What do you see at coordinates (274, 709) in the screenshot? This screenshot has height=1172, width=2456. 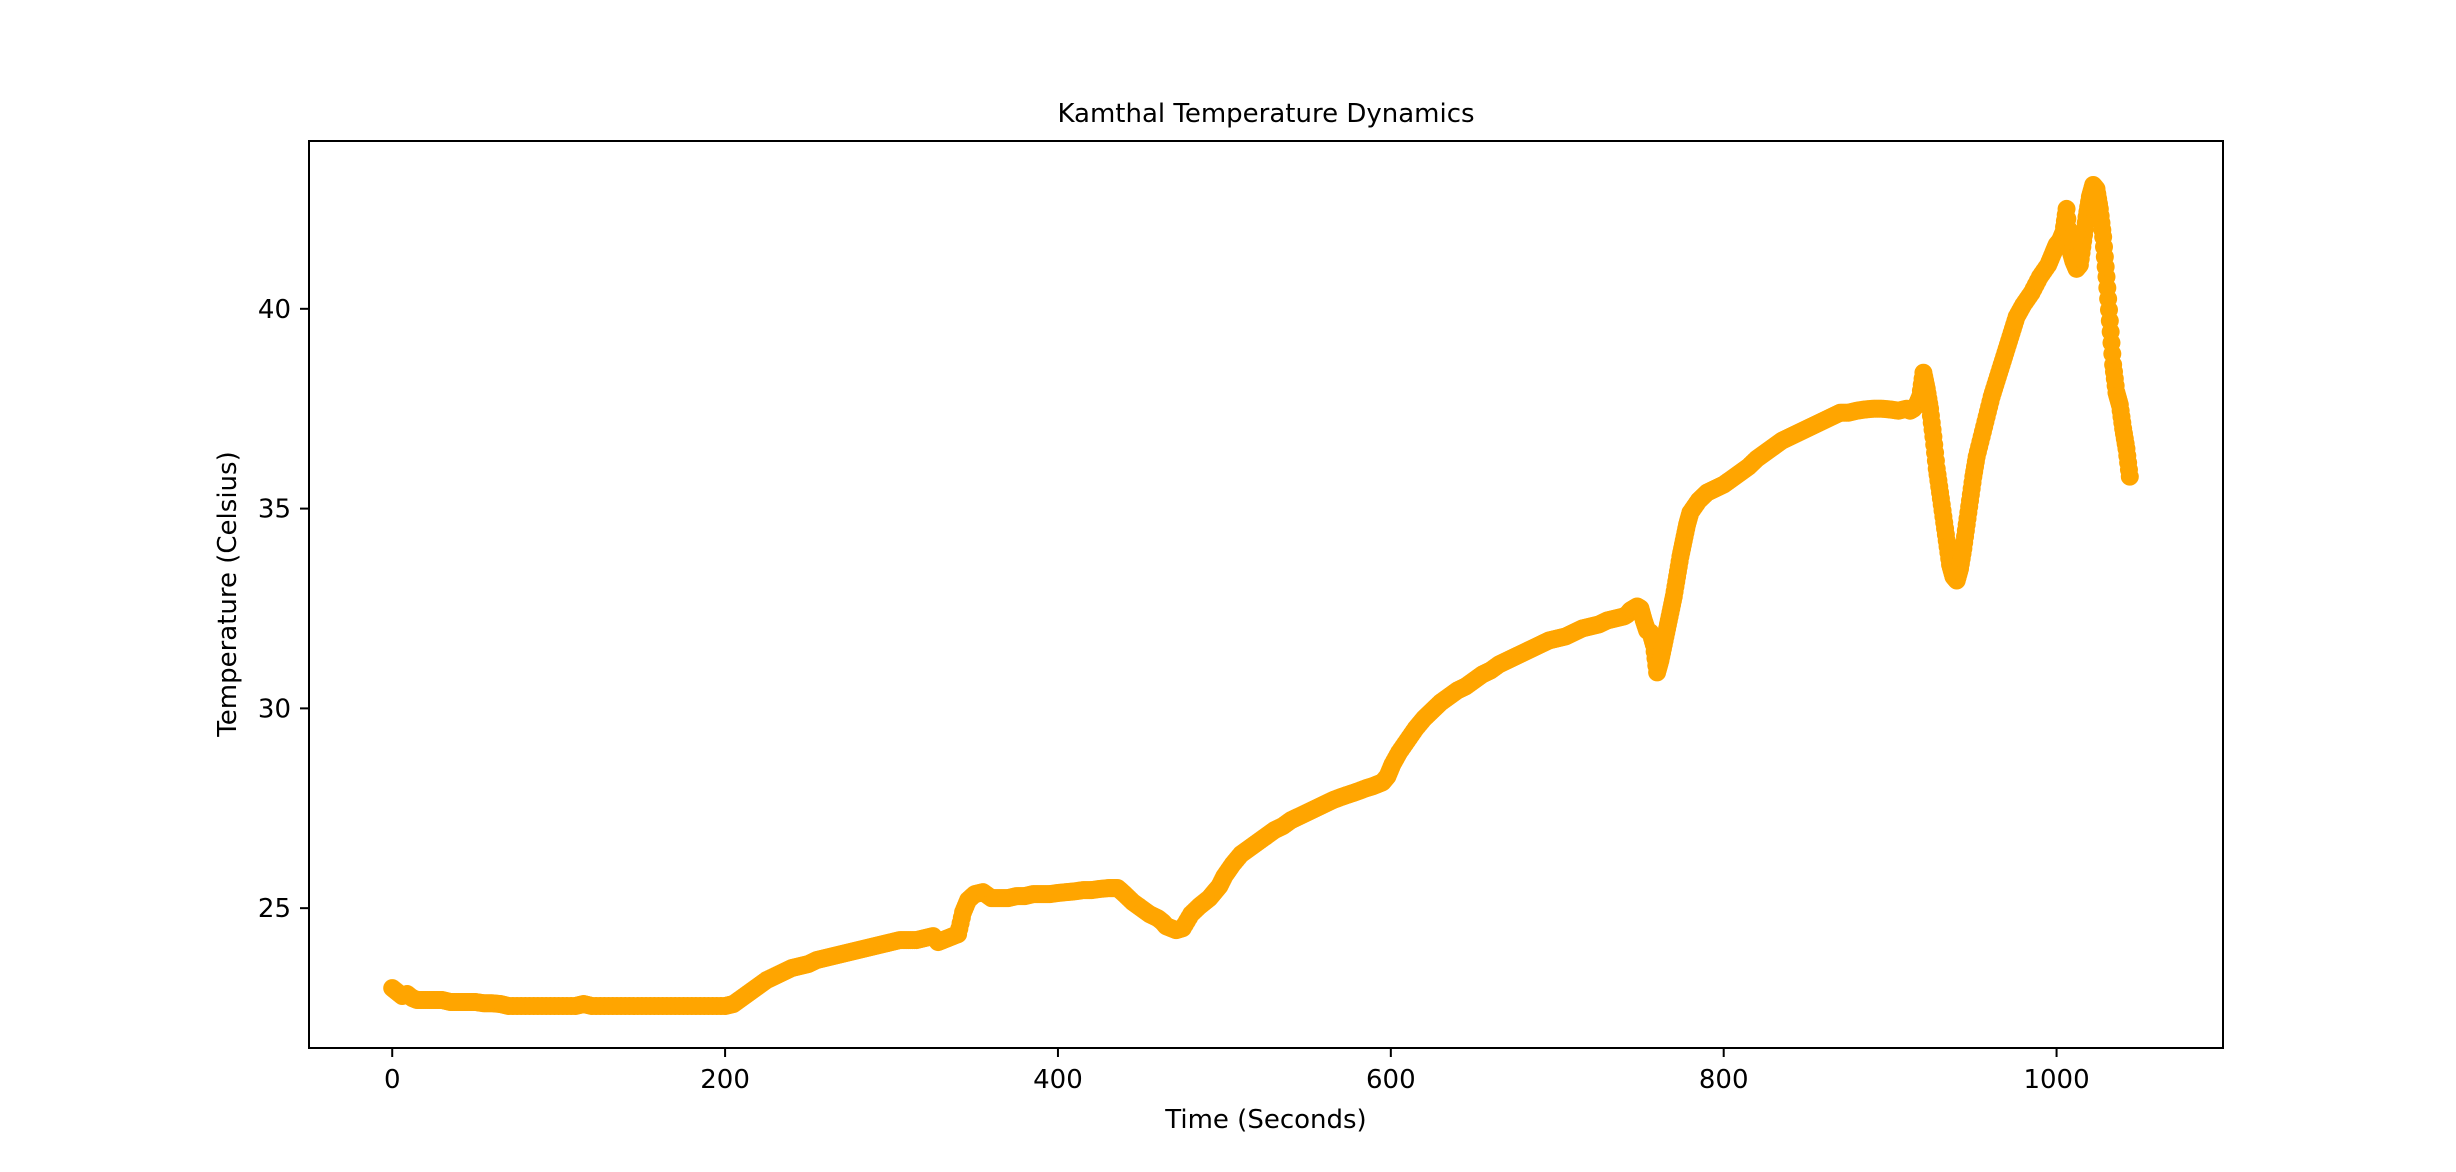 I see `y-tick-label: 30` at bounding box center [274, 709].